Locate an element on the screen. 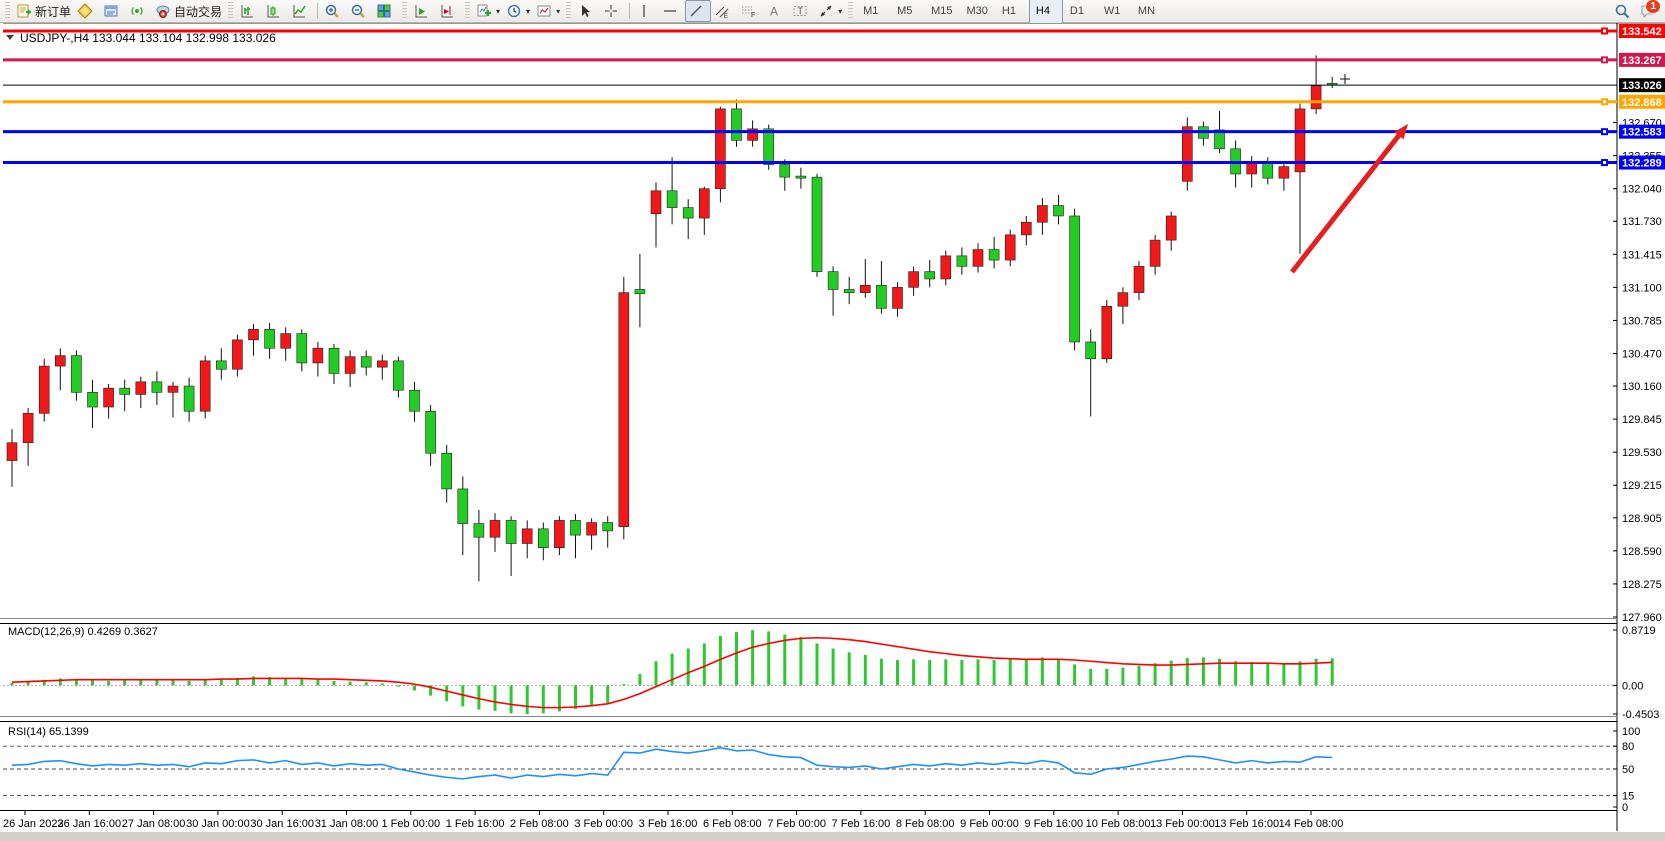 The image size is (1665, 841). tile-windows-button is located at coordinates (386, 11).